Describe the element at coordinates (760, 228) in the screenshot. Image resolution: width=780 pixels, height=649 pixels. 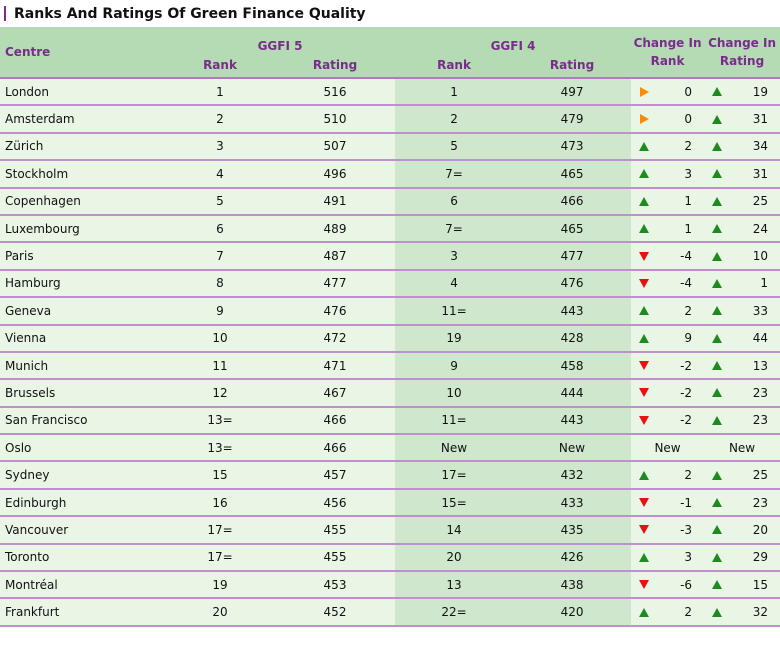
I see `cell-change-rating-value: 24` at that location.